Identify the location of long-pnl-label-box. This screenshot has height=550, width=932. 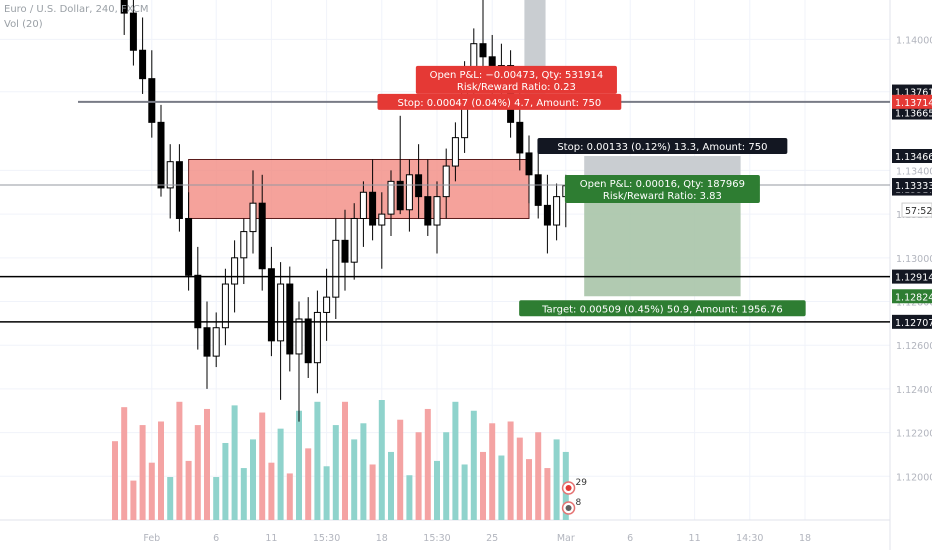
(662, 189).